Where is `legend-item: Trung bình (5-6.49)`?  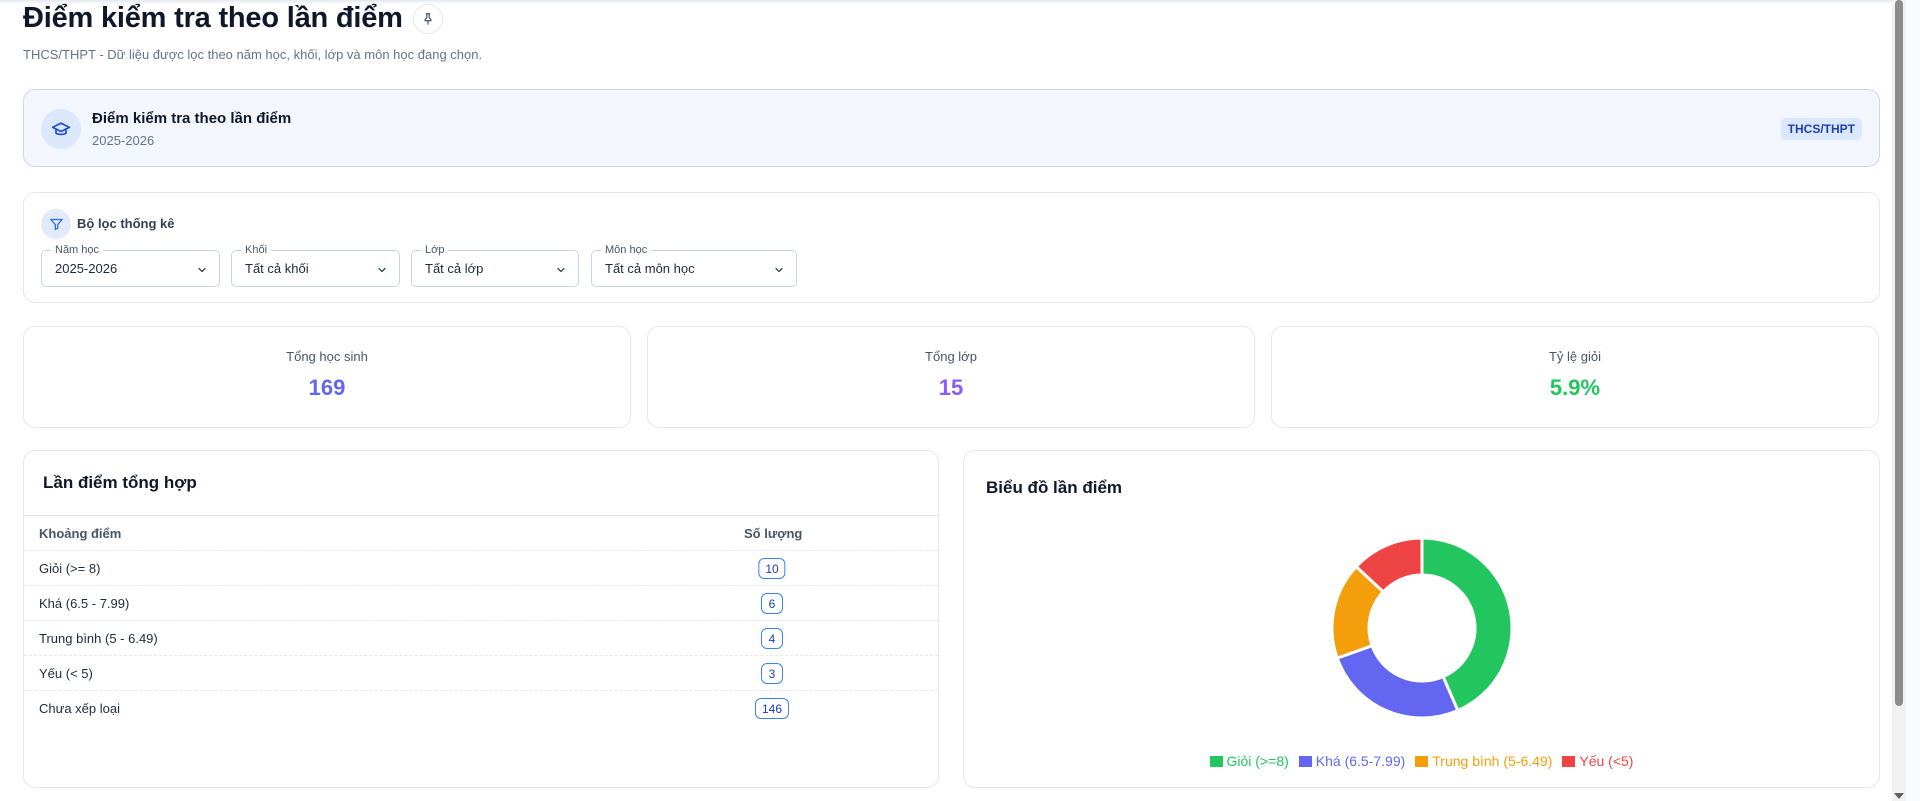
legend-item: Trung bình (5-6.49) is located at coordinates (1483, 761).